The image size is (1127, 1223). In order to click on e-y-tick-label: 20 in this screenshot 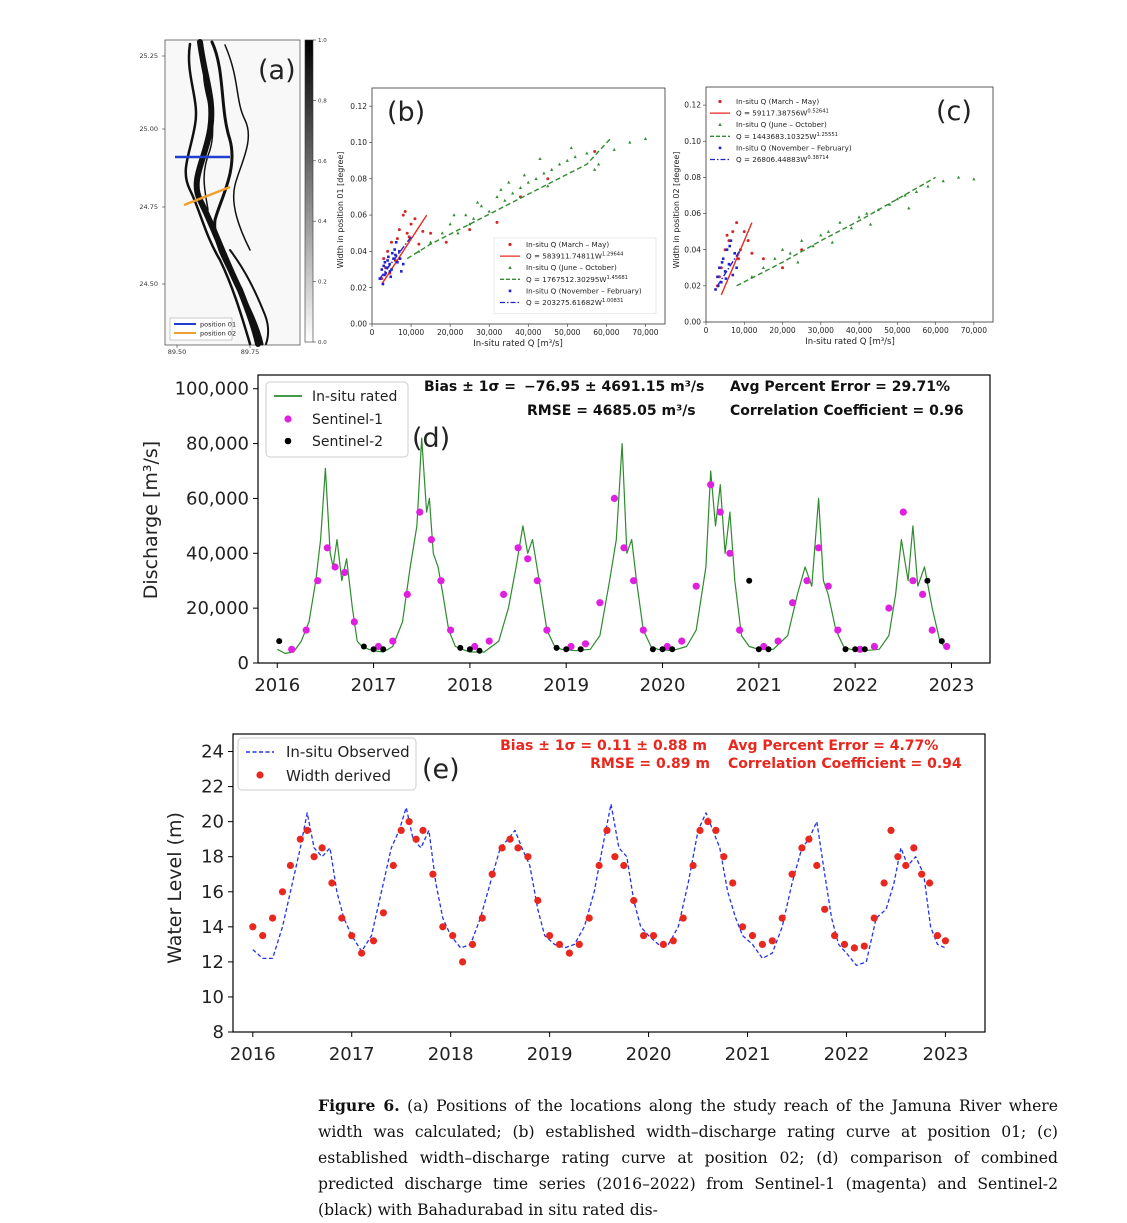, I will do `click(212, 822)`.